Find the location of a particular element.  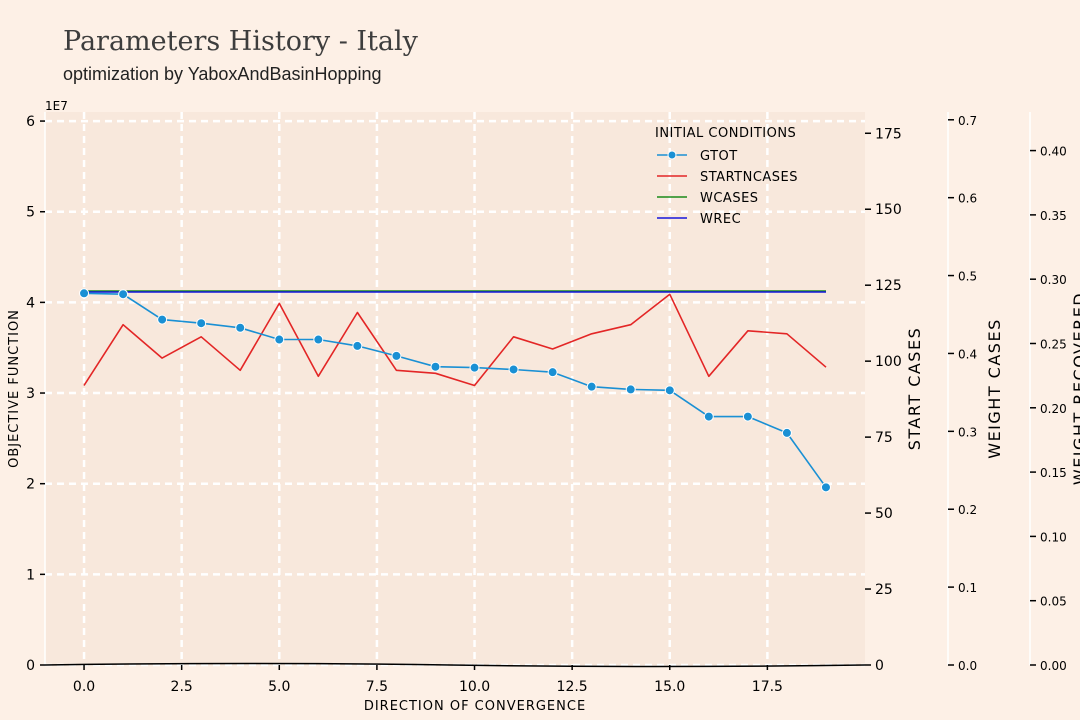

chart-subtitle: optimization by YaboxAndBasinHopping is located at coordinates (222, 74).